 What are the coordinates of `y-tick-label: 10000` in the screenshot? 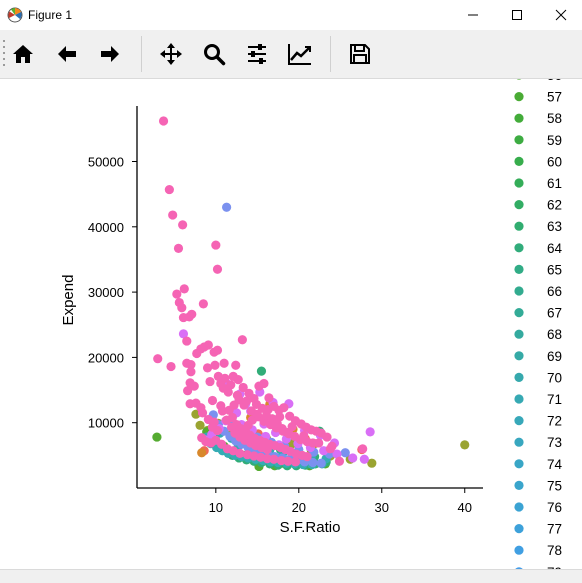 It's located at (106, 423).